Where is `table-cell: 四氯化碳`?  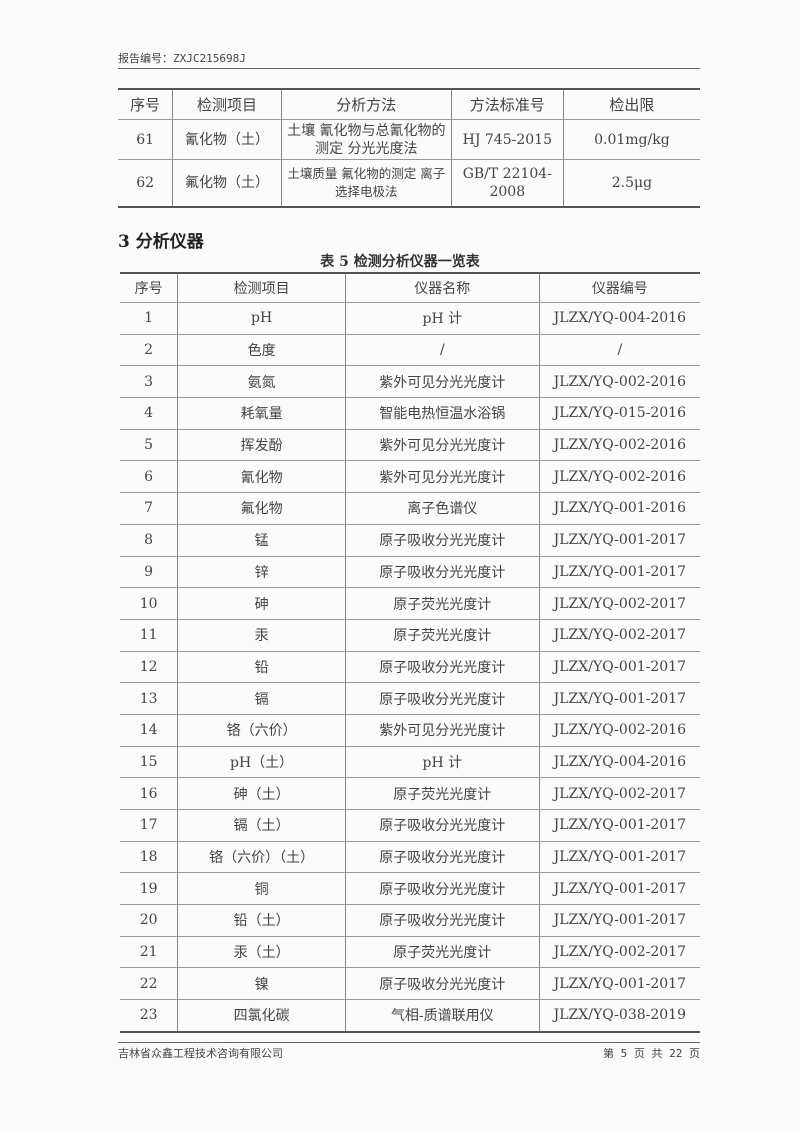 table-cell: 四氯化碳 is located at coordinates (261, 1016).